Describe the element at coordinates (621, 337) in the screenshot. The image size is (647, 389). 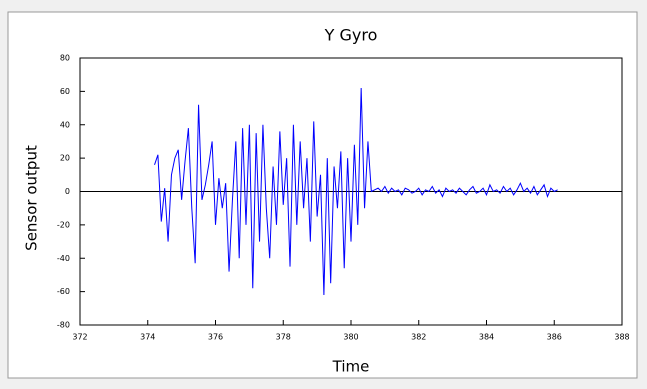
I see `x-tick-label: 388` at that location.